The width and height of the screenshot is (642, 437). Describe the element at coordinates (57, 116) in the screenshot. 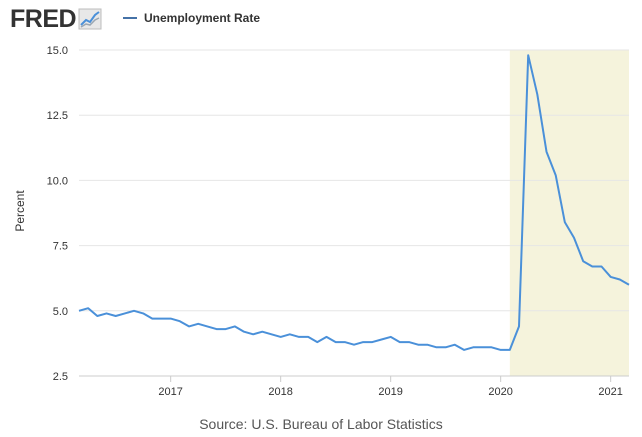

I see `y-tick-label: 12.5` at that location.